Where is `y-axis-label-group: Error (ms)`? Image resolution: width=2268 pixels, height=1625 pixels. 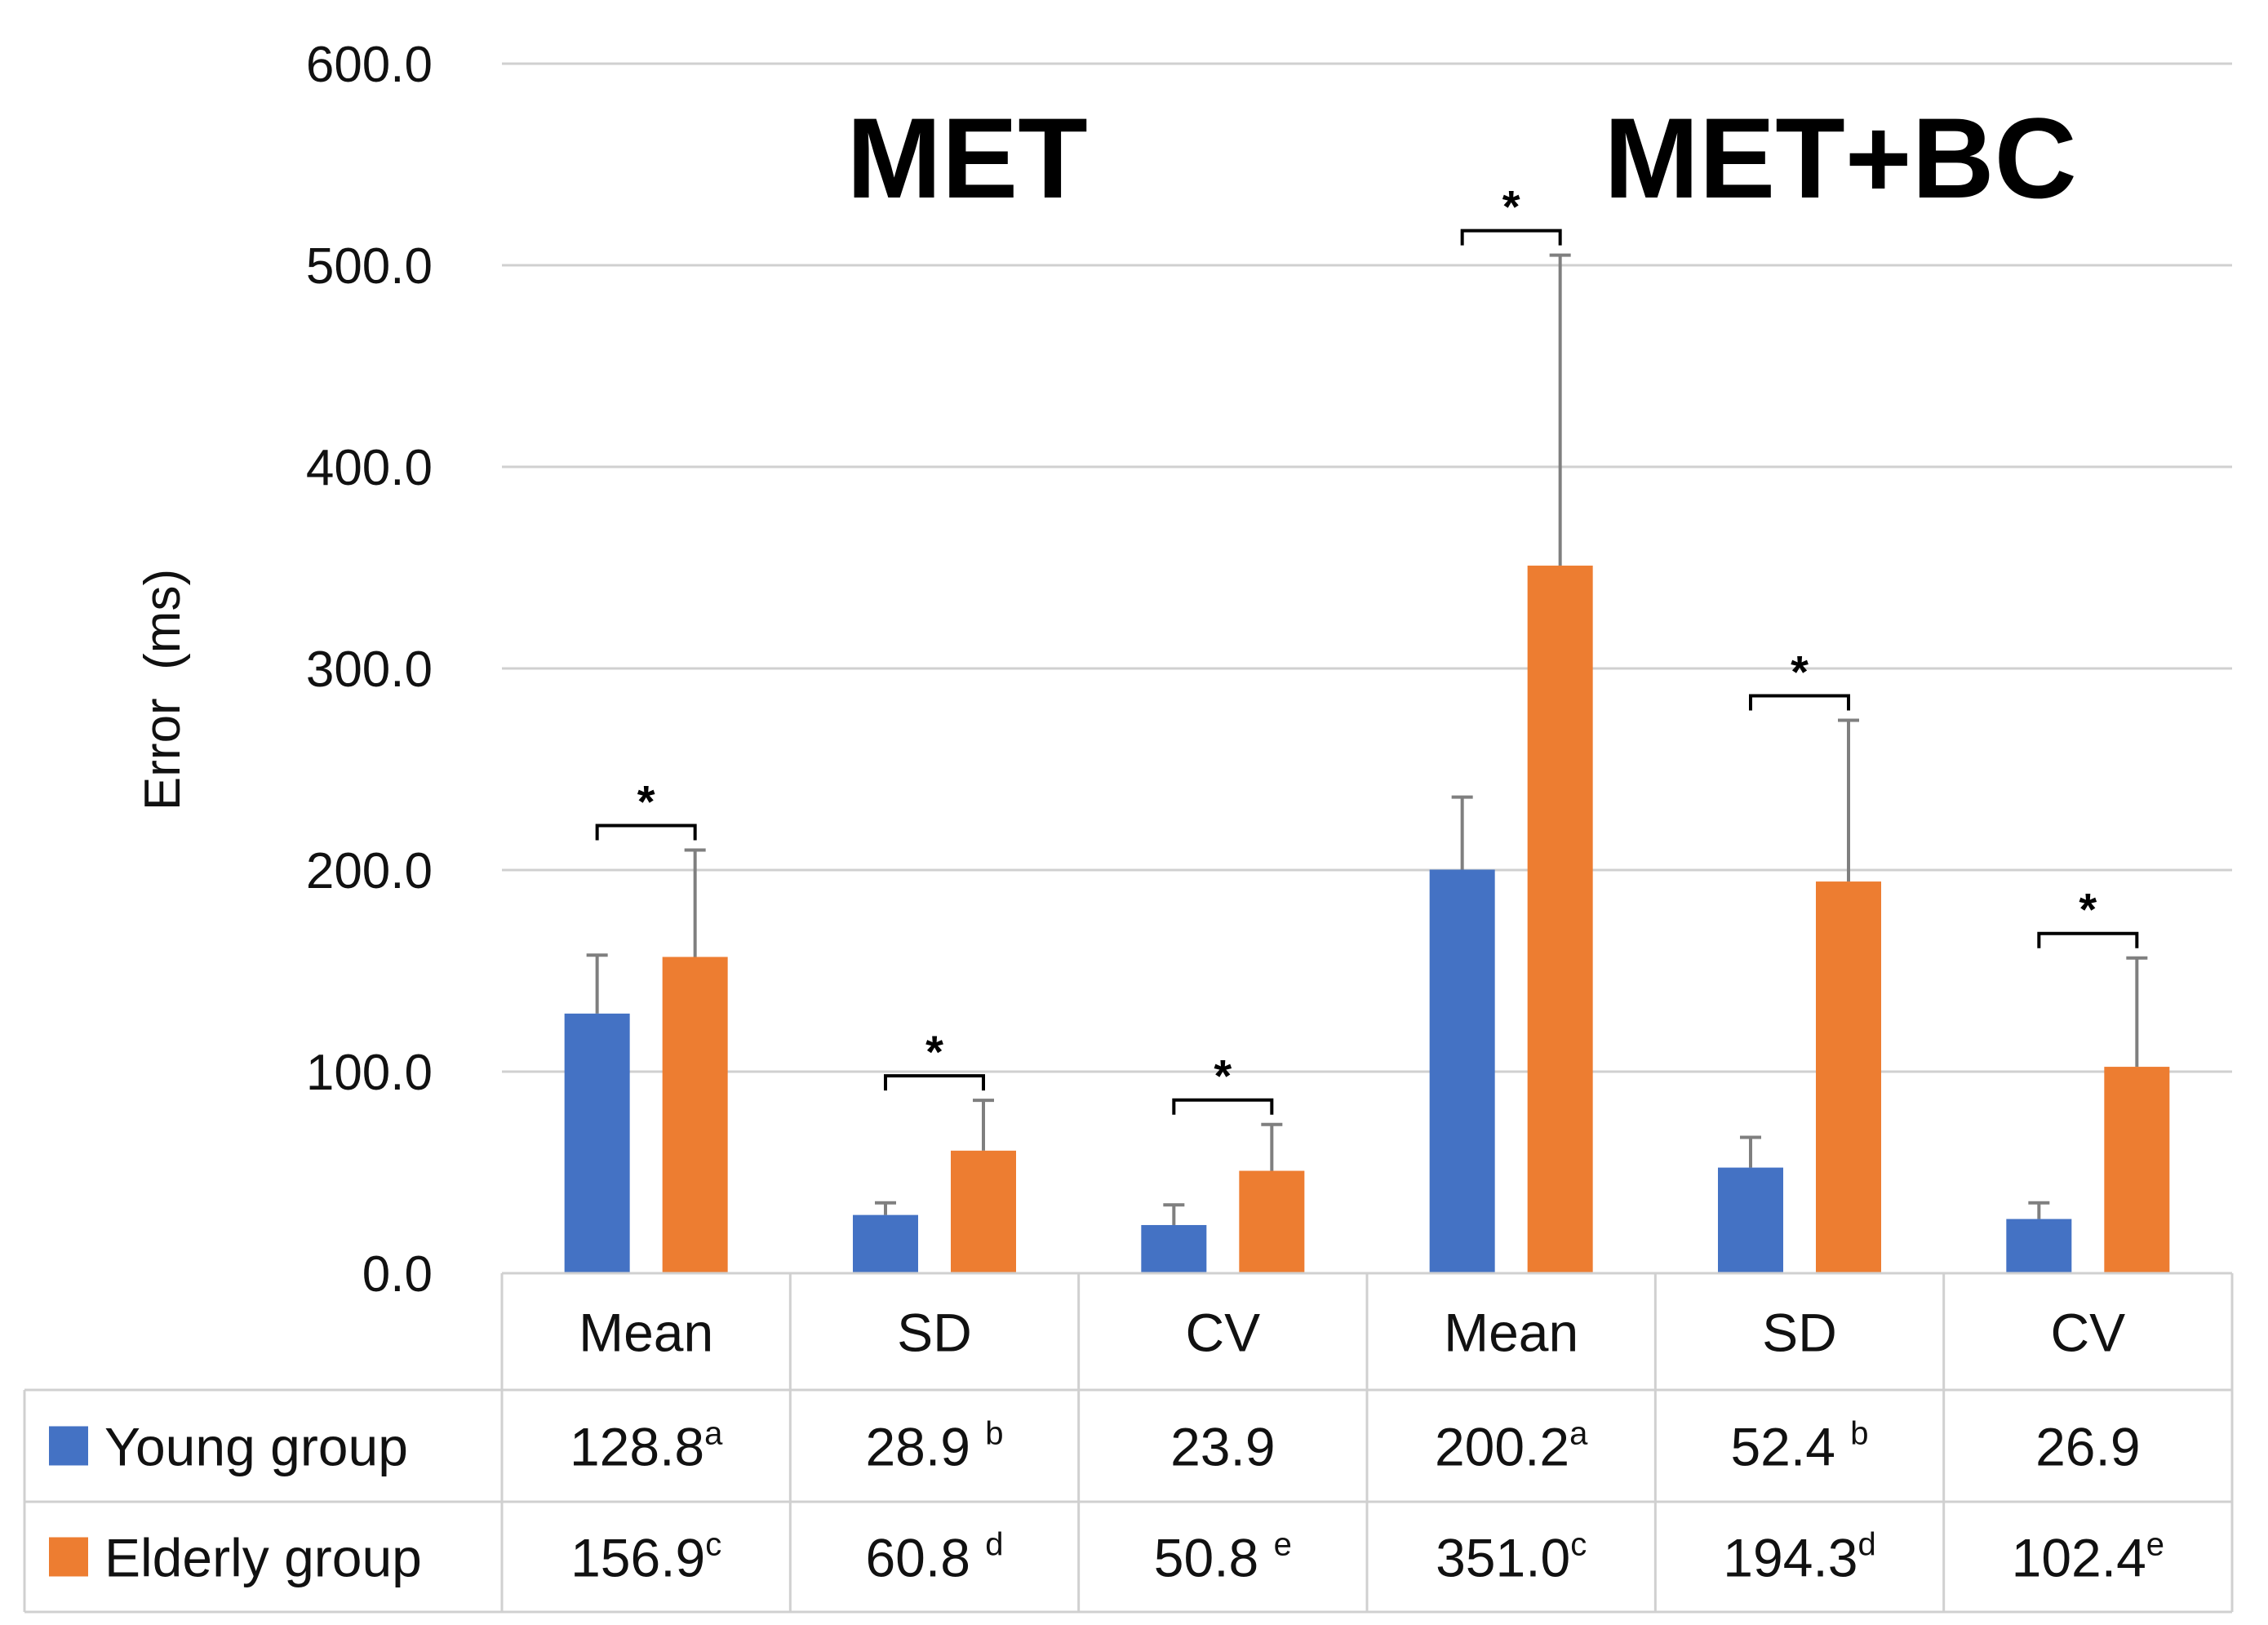 y-axis-label-group: Error (ms) is located at coordinates (163, 689).